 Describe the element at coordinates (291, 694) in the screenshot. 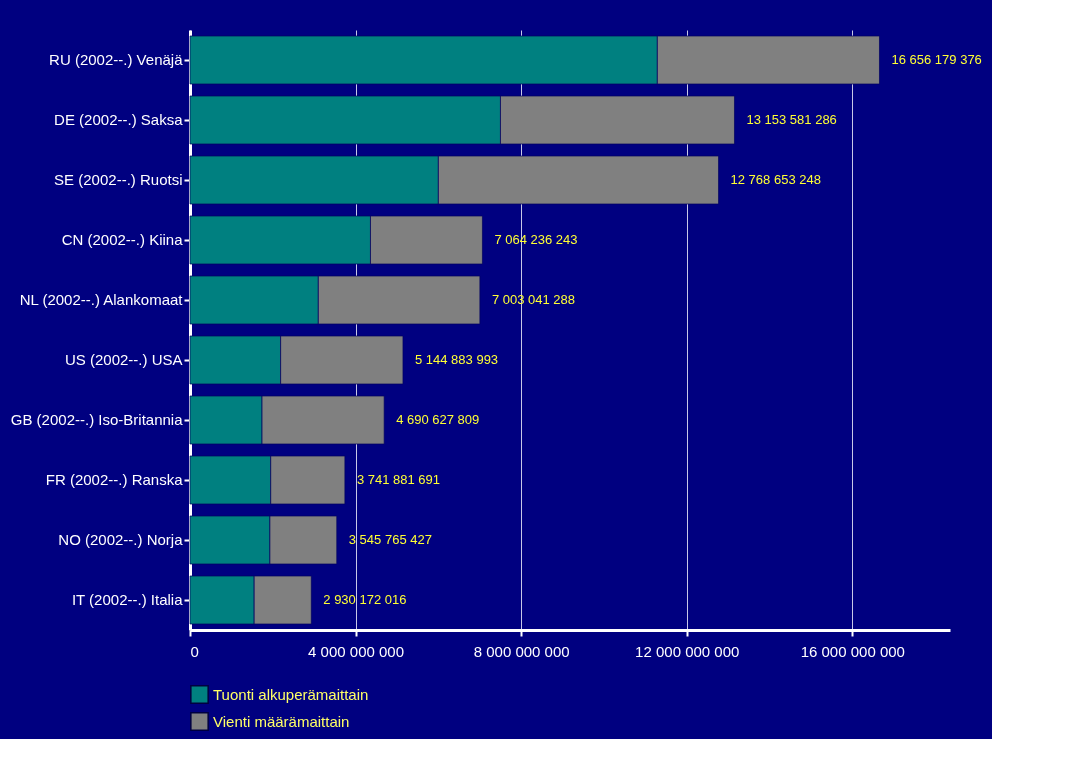

I see `legend-label: Tuonti alkuperämaittain` at that location.